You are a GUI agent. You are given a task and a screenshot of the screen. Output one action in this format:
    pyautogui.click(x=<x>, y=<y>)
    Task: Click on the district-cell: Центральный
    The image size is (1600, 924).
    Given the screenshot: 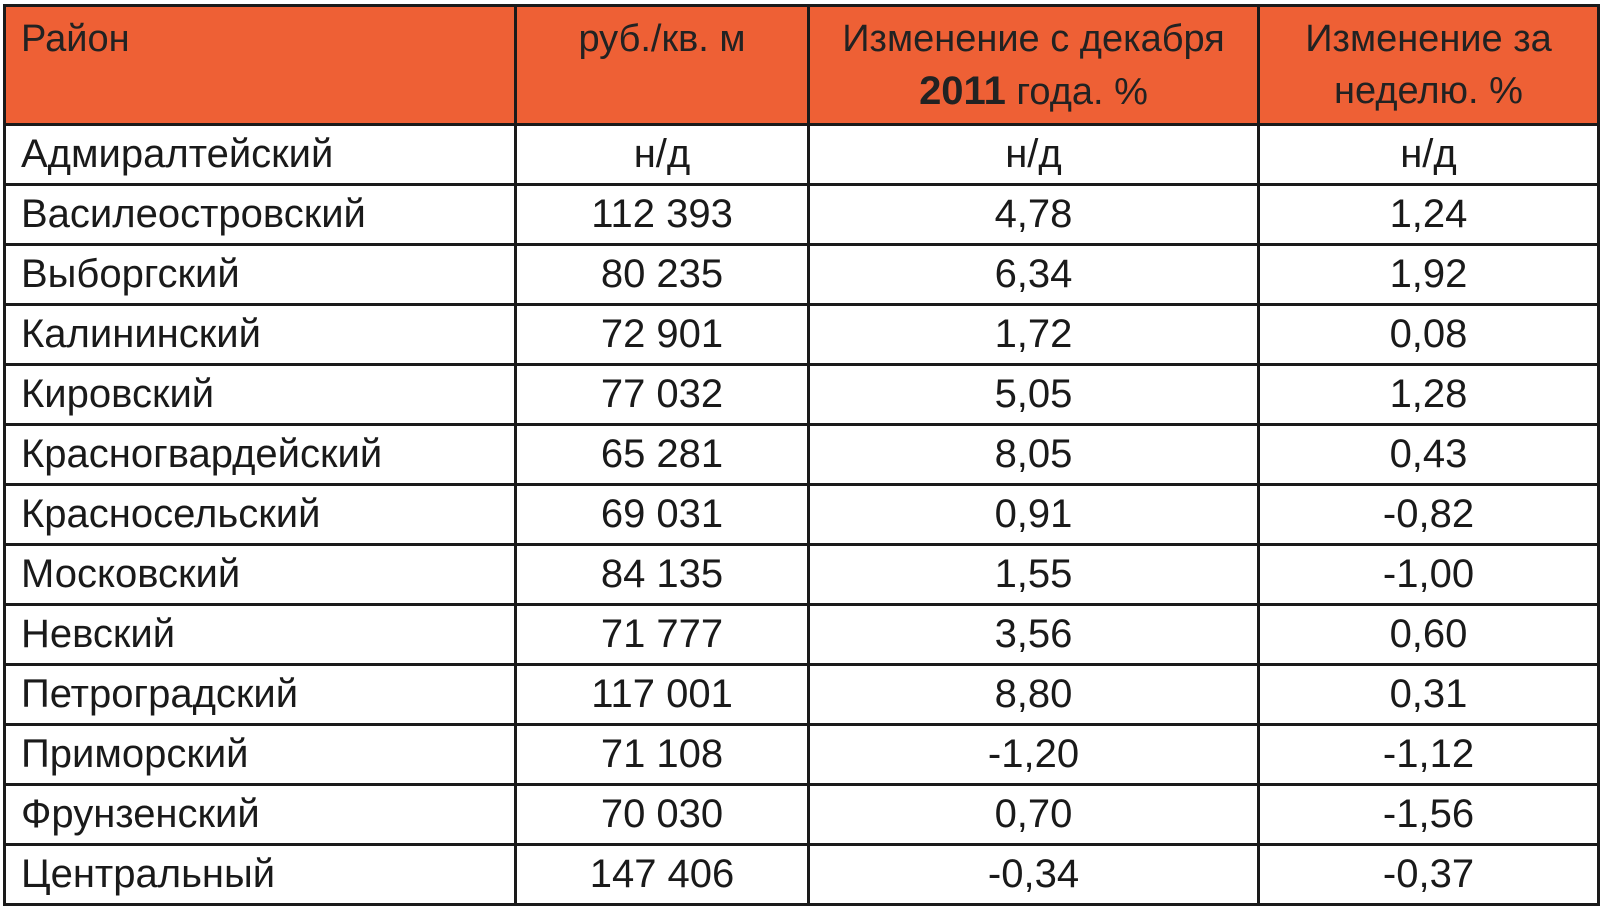 What is the action you would take?
    pyautogui.click(x=260, y=874)
    